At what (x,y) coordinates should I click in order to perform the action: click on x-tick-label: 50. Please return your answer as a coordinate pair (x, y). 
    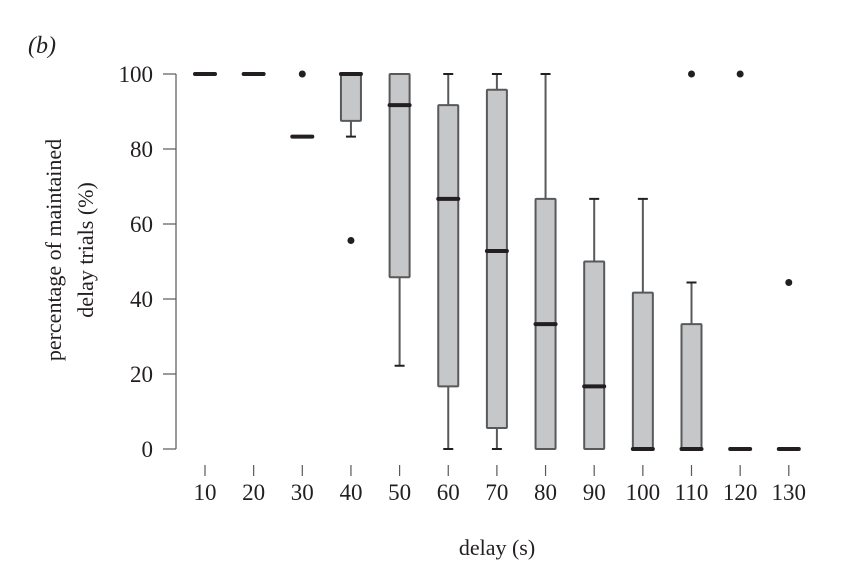
    Looking at the image, I should click on (399, 492).